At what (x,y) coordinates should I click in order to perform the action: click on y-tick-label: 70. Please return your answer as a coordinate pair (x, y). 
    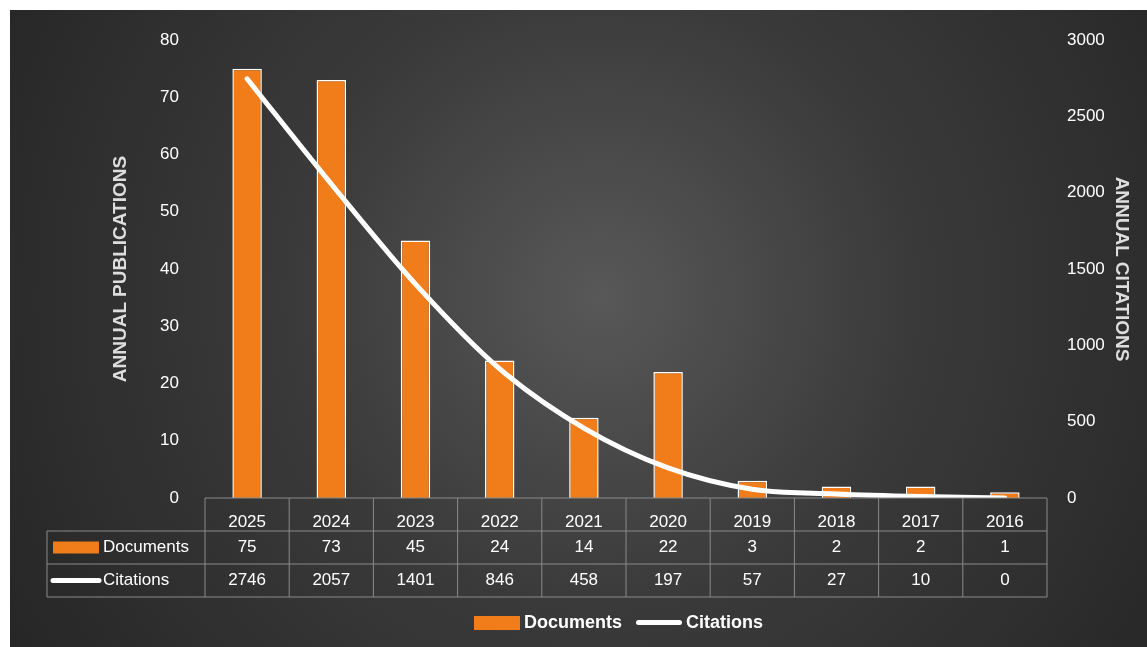
    Looking at the image, I should click on (169, 96).